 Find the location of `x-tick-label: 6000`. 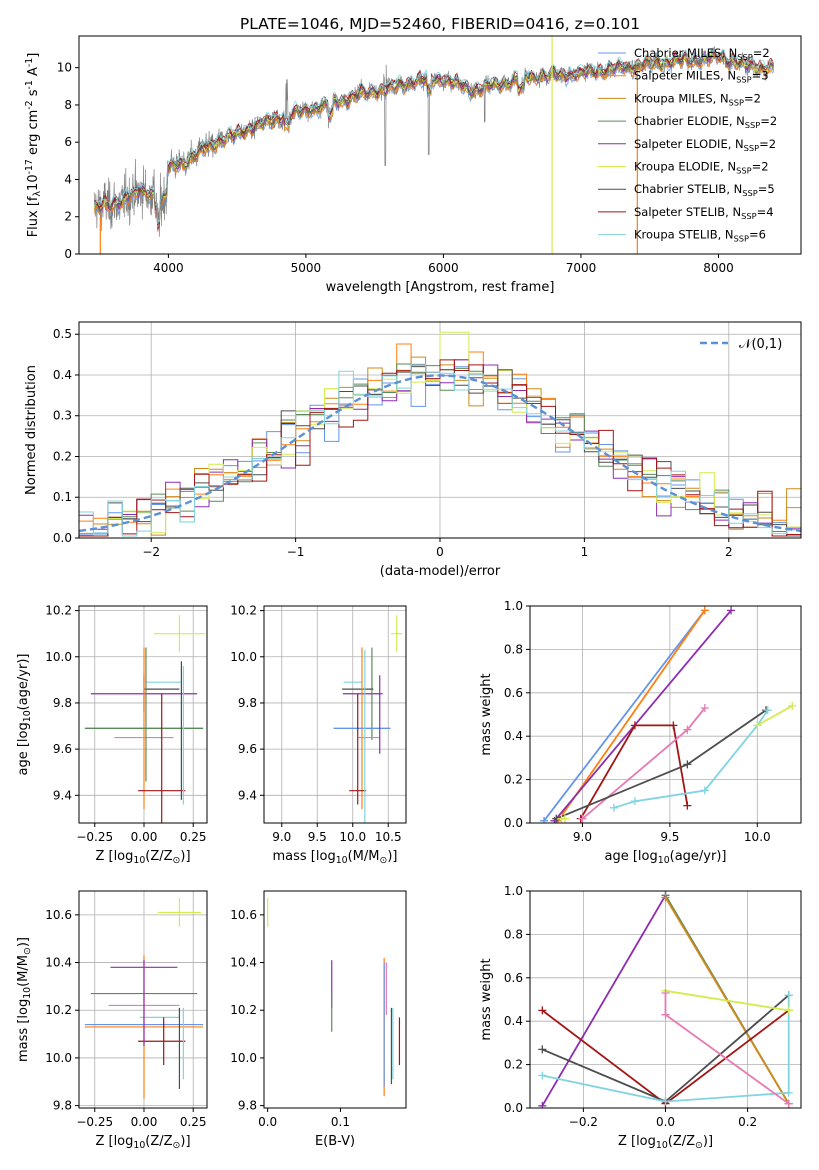

x-tick-label: 6000 is located at coordinates (443, 268).